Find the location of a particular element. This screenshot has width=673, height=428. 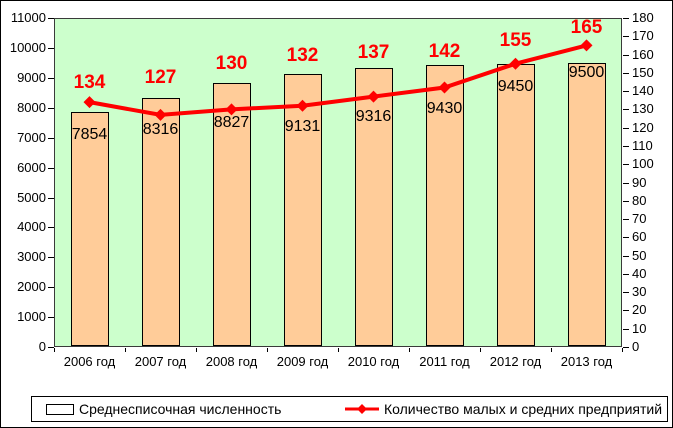

right-axis-tick-label: 130 is located at coordinates (643, 109).